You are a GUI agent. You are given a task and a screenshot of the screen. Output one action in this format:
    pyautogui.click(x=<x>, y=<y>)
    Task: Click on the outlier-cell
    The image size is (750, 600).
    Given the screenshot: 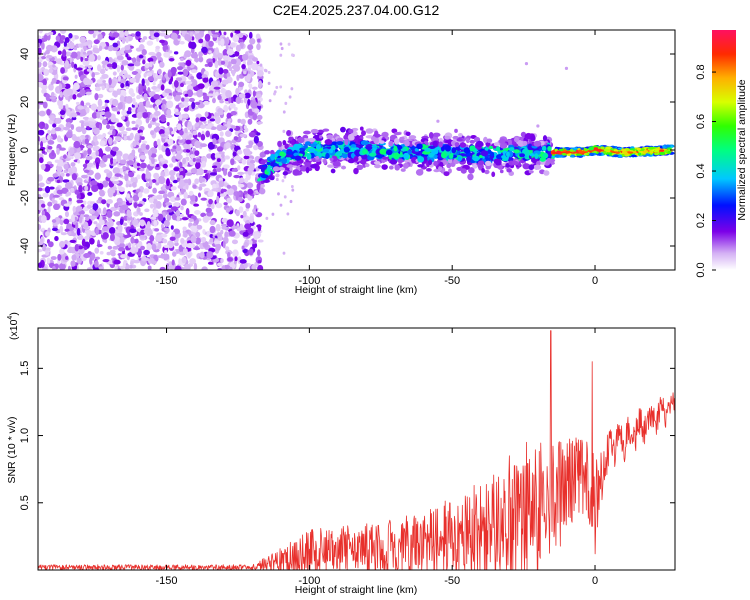 What is the action you would take?
    pyautogui.click(x=438, y=121)
    